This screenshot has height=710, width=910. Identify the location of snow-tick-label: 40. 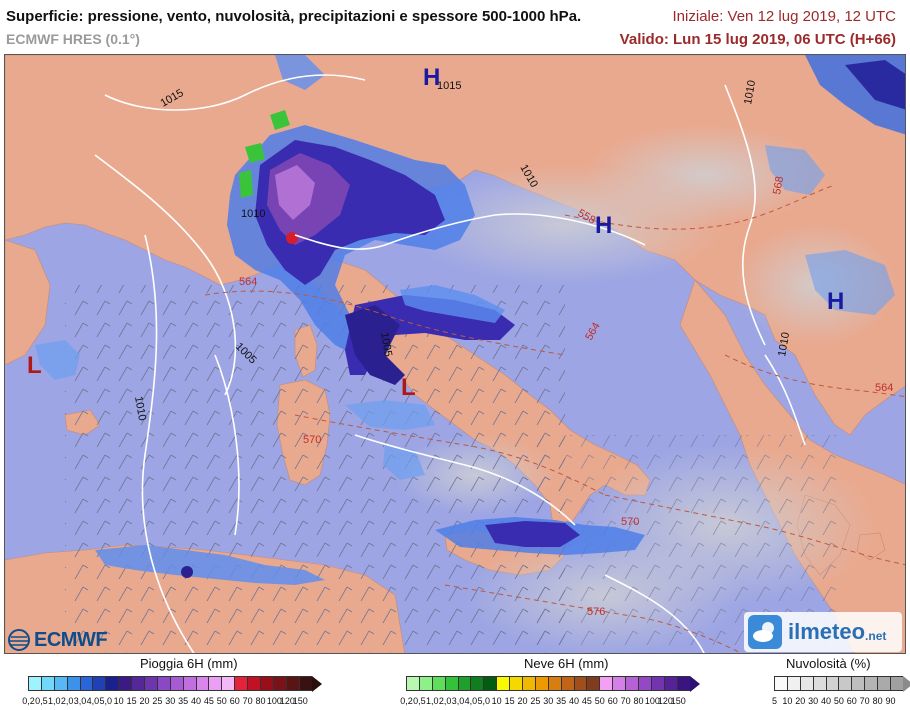
(574, 701).